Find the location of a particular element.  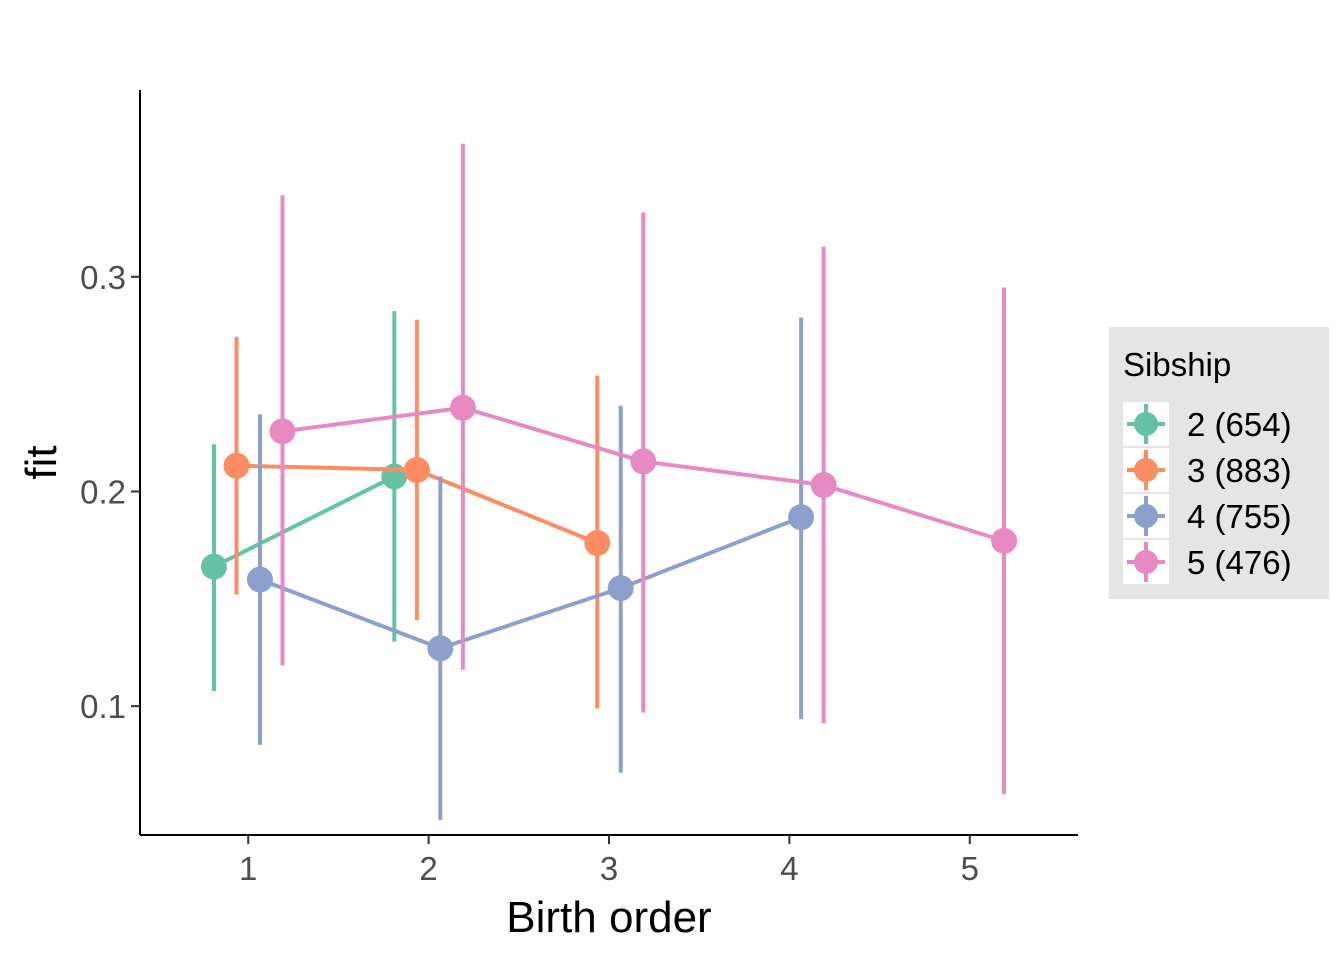

x-tick-label: 2 is located at coordinates (428, 868).